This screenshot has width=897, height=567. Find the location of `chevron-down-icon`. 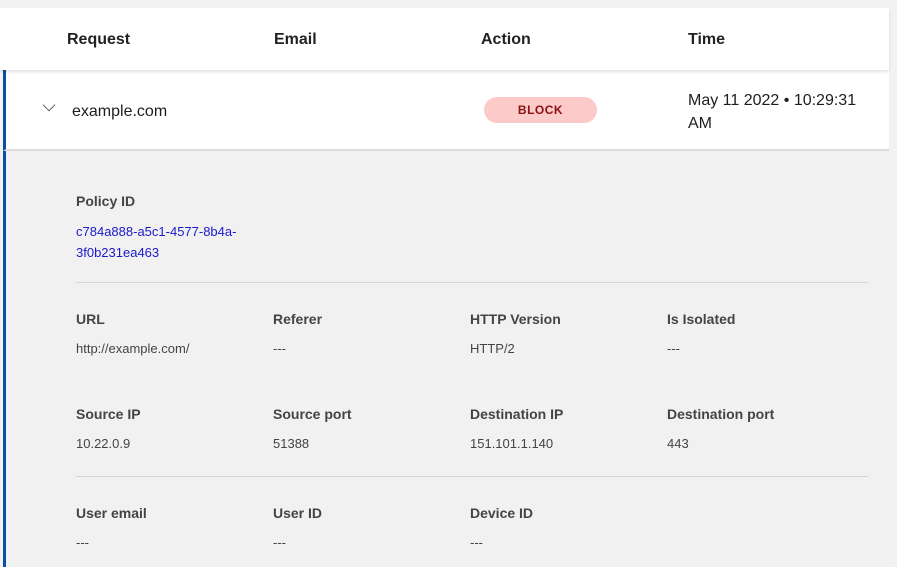

chevron-down-icon is located at coordinates (49, 105).